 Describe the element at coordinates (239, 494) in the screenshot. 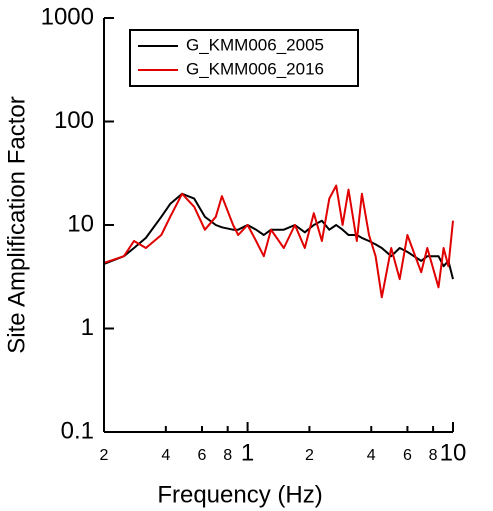

I see `x-axis-label: Frequency (Hz)` at that location.